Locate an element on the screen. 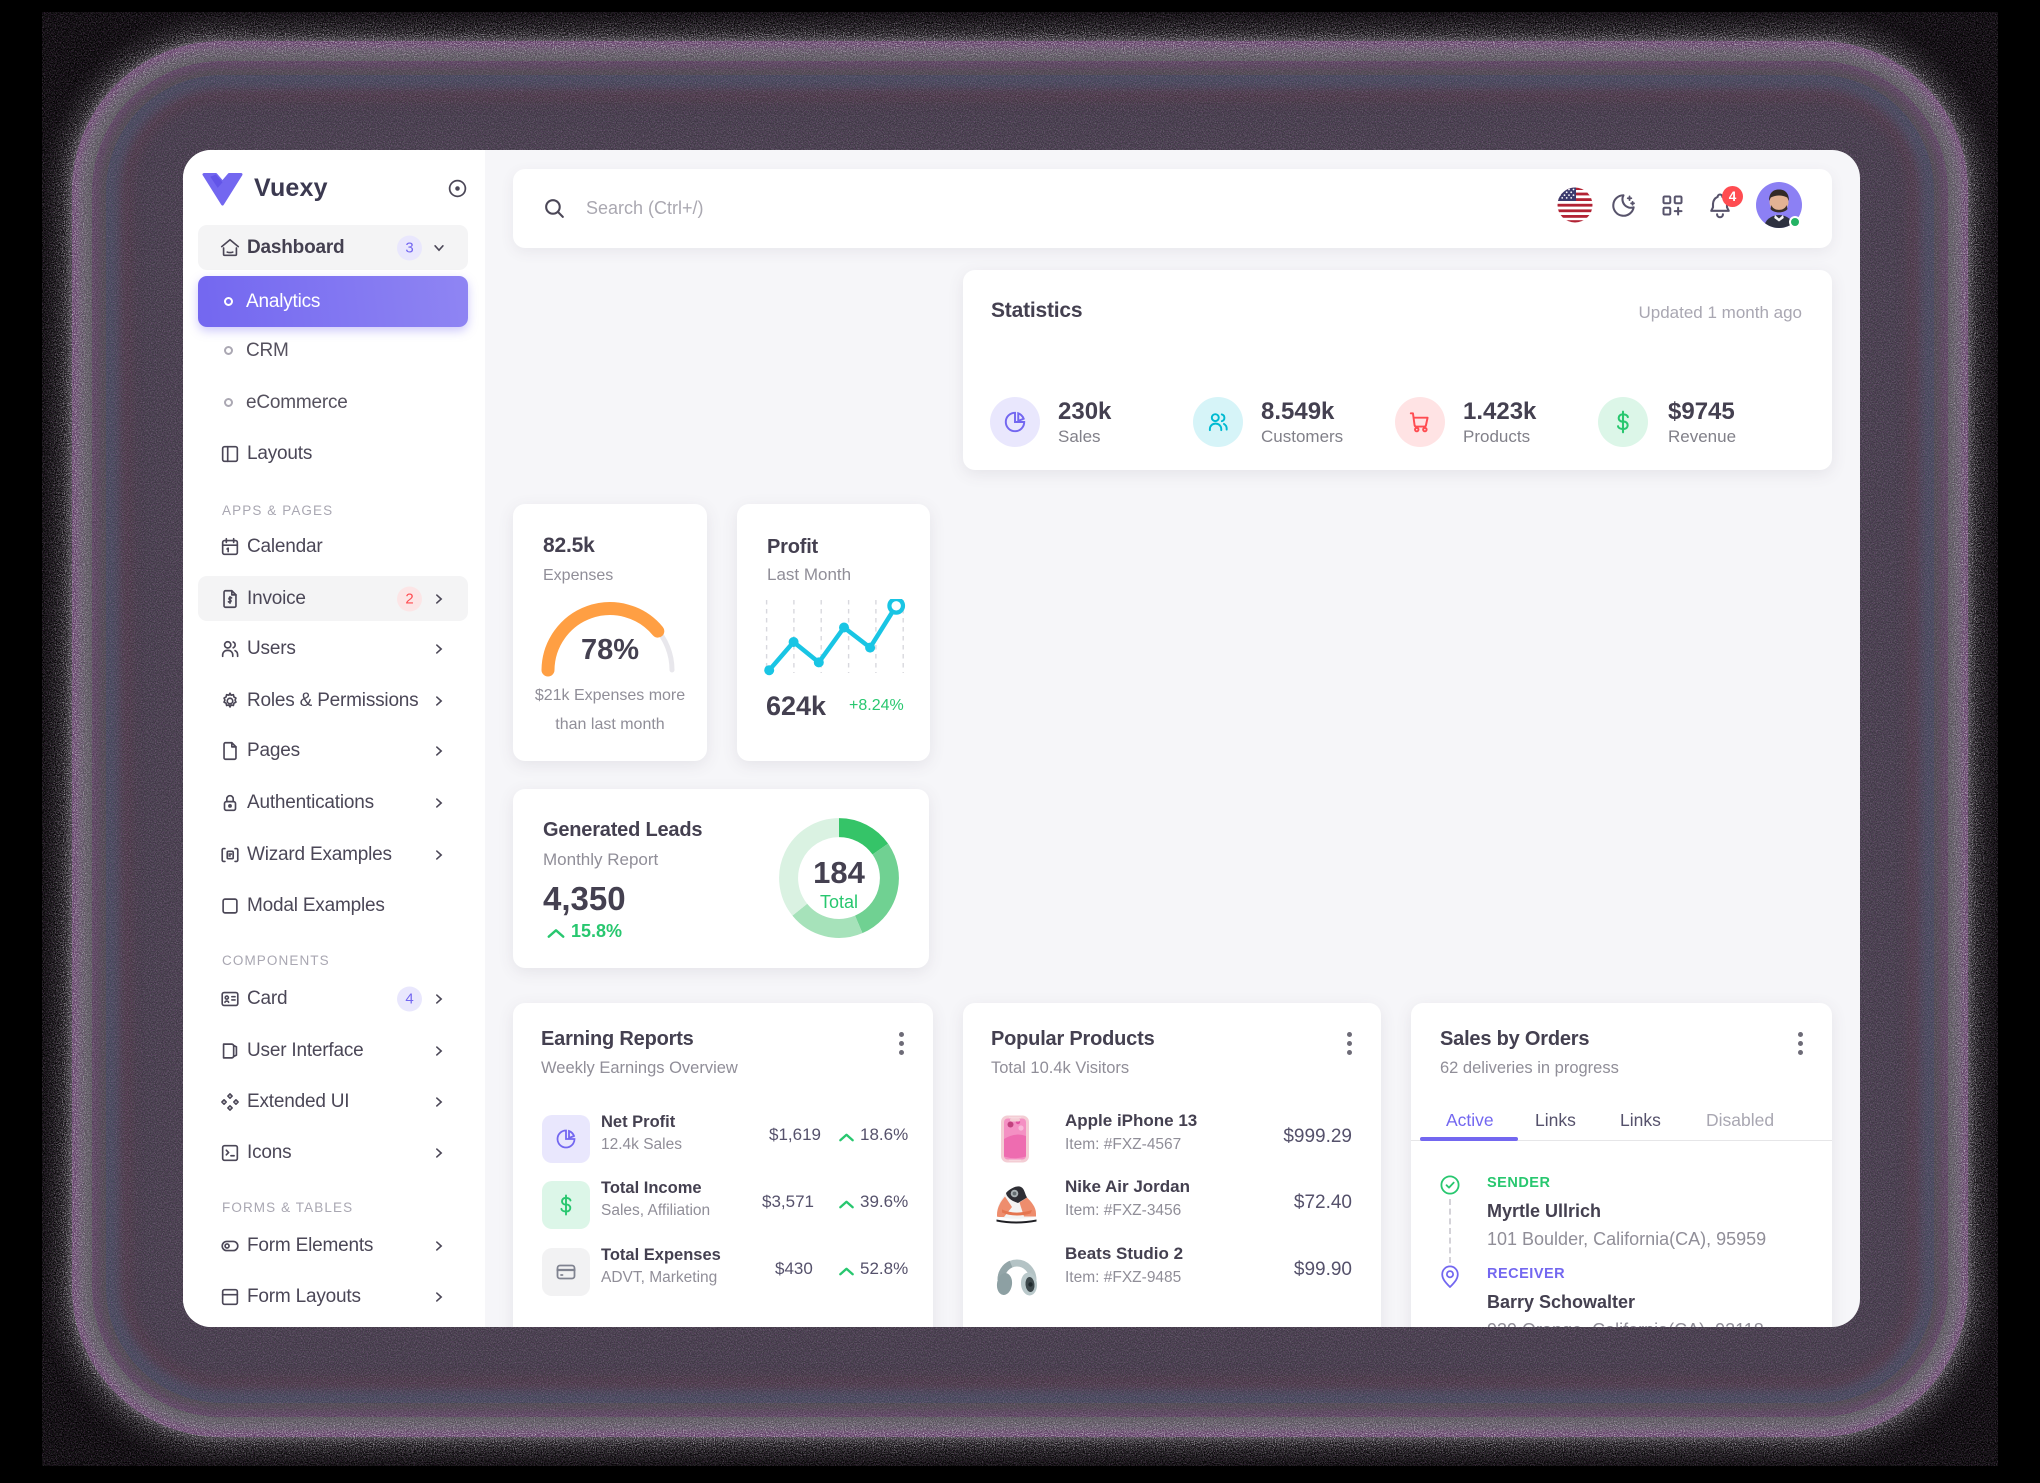 The height and width of the screenshot is (1483, 2040). svg-text: 184 is located at coordinates (839, 872).